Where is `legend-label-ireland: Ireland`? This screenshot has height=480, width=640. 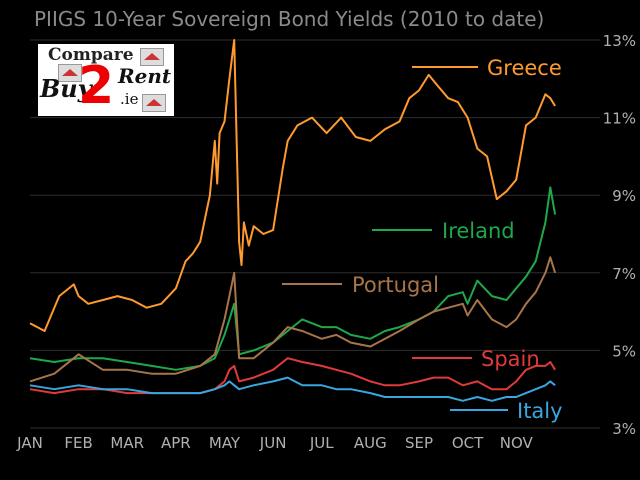 legend-label-ireland: Ireland is located at coordinates (478, 231).